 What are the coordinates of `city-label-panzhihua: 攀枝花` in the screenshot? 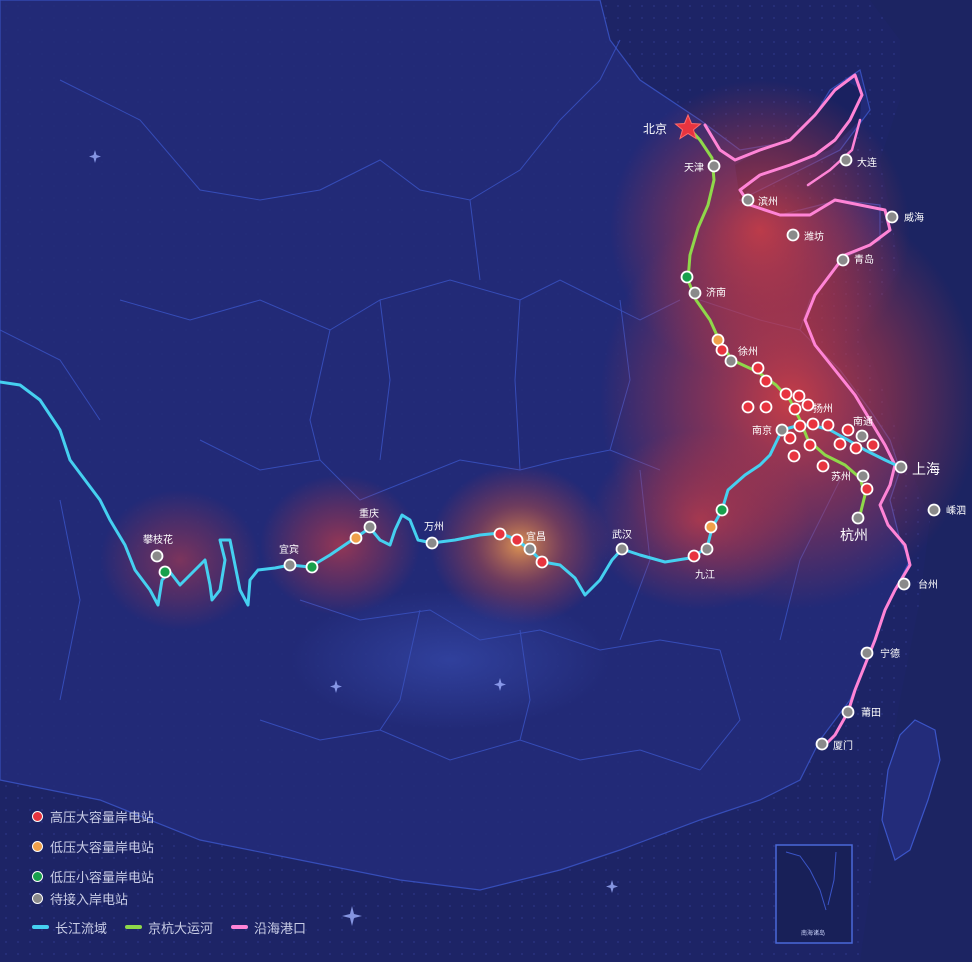 It's located at (158, 539).